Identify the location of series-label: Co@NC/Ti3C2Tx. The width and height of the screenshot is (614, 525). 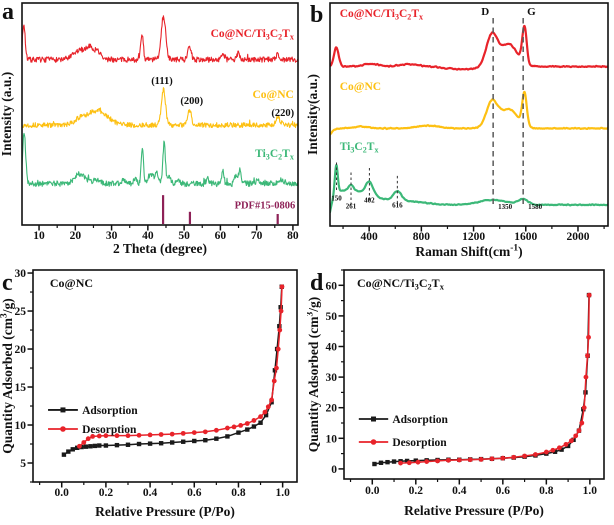
(252, 35).